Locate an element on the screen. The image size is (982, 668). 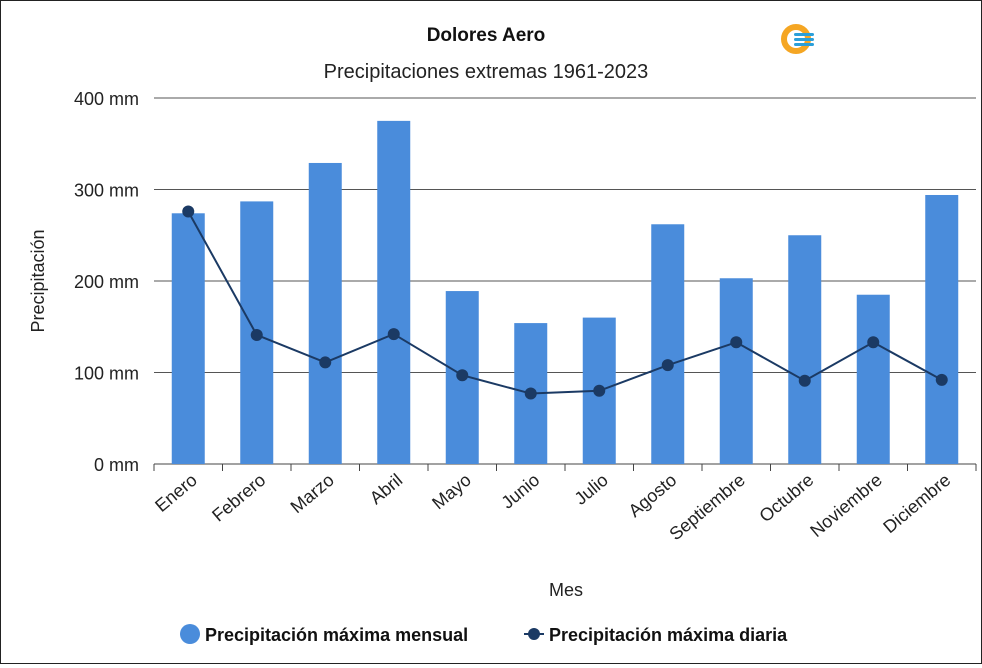
point-enero is located at coordinates (188, 211).